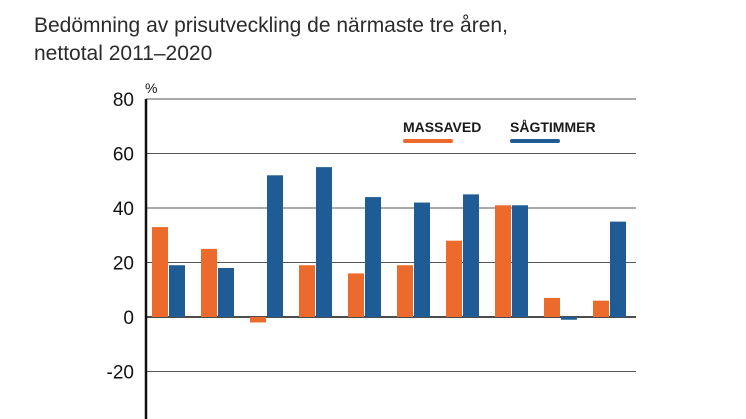 The image size is (746, 419). I want to click on y-tick-label: -20, so click(120, 373).